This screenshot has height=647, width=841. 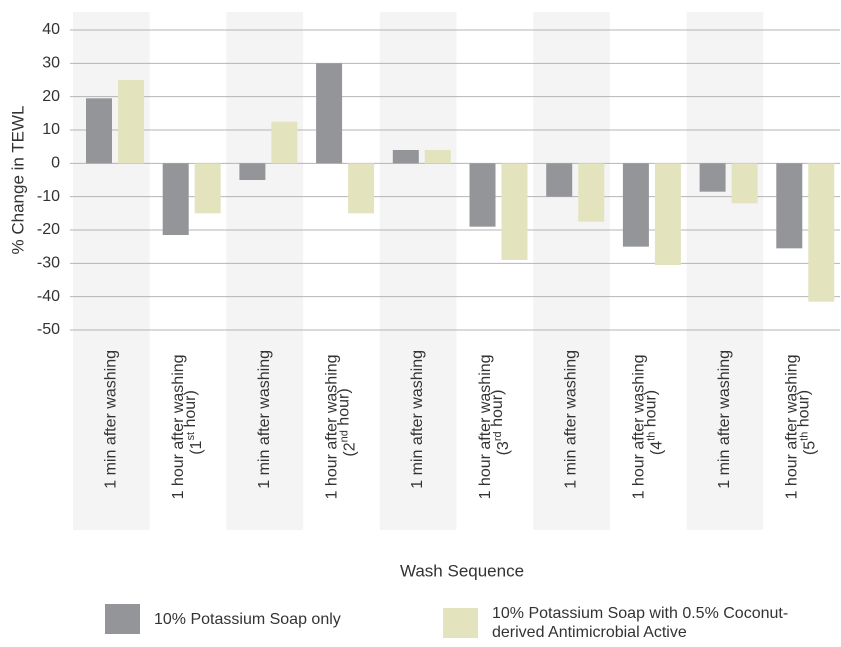 What do you see at coordinates (807, 422) in the screenshot?
I see `label-line: (5th hour)` at bounding box center [807, 422].